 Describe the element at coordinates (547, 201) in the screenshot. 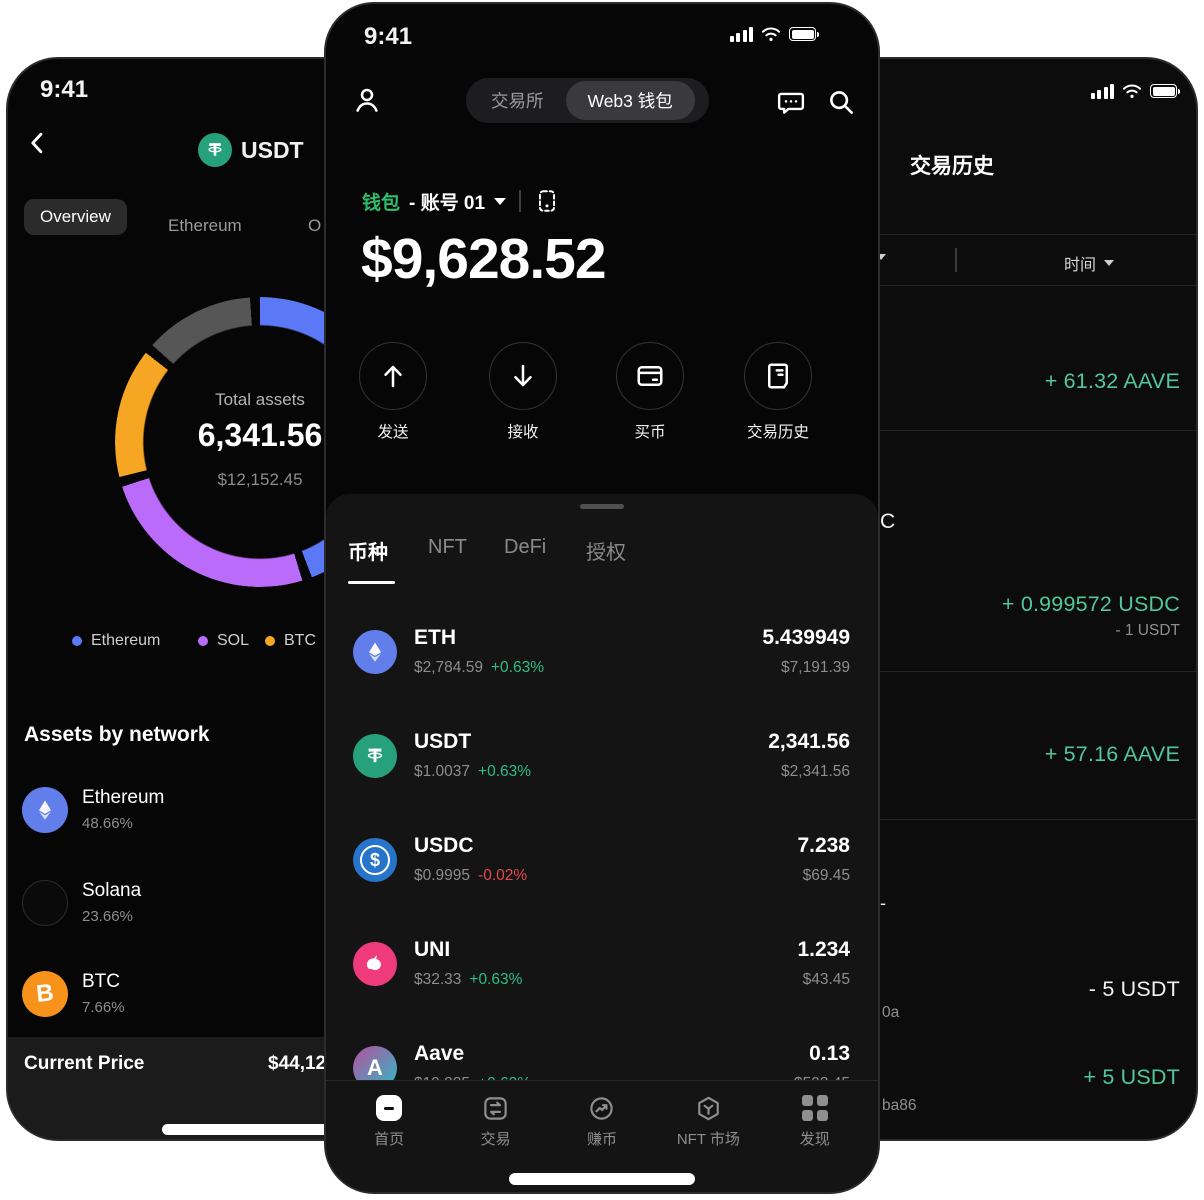

I see `scan-qr-icon` at that location.